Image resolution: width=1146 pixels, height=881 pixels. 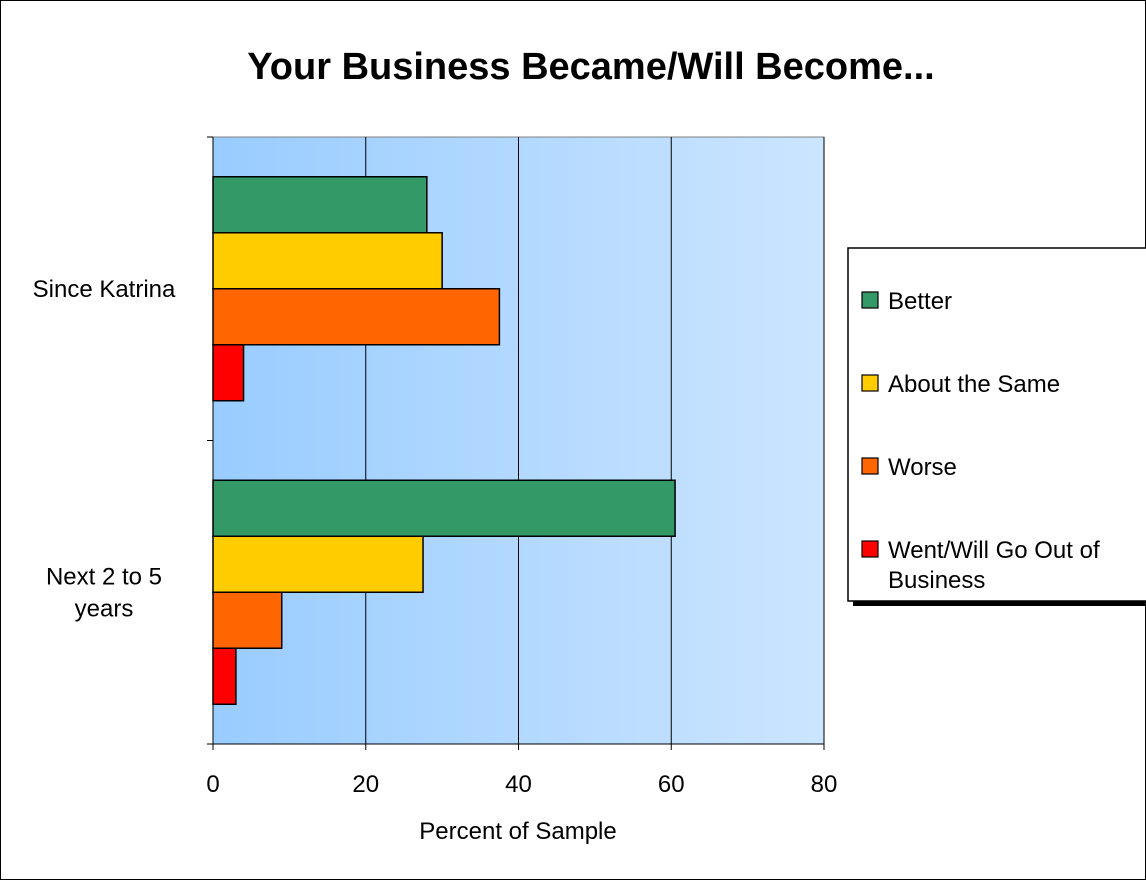 What do you see at coordinates (104, 289) in the screenshot?
I see `category-label: Since Katrina` at bounding box center [104, 289].